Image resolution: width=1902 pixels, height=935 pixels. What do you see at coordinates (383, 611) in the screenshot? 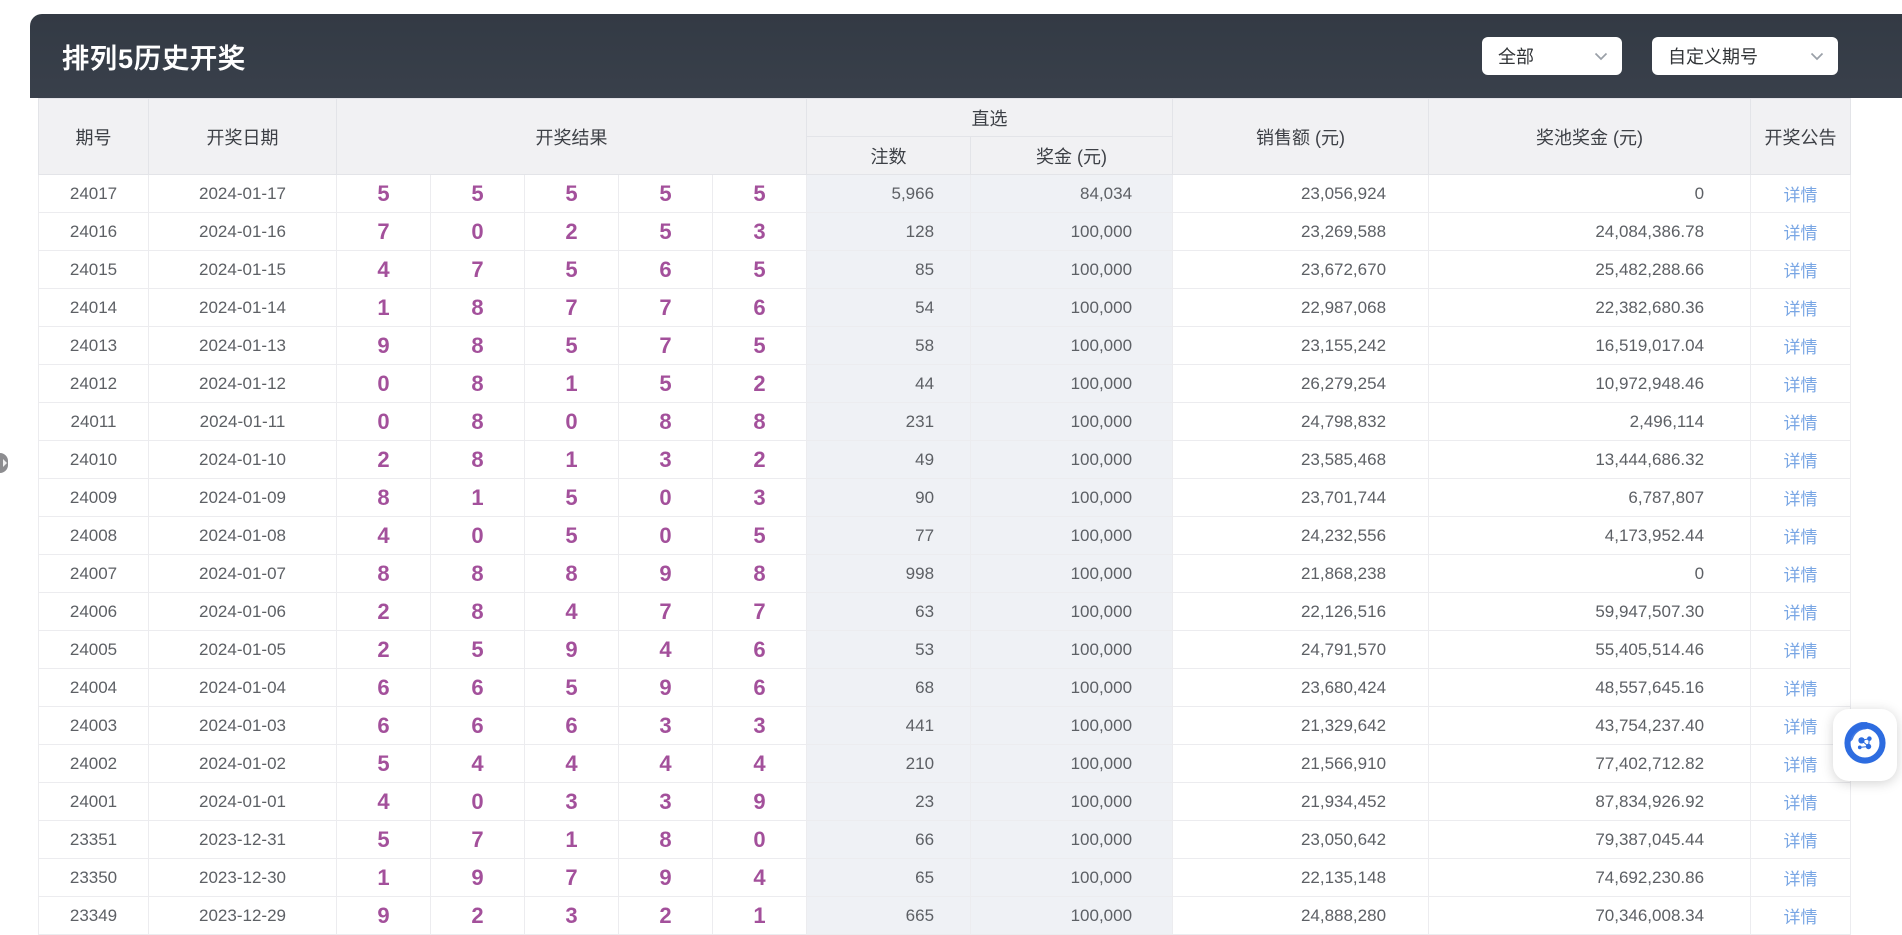
I see `digit-cell: 2` at bounding box center [383, 611].